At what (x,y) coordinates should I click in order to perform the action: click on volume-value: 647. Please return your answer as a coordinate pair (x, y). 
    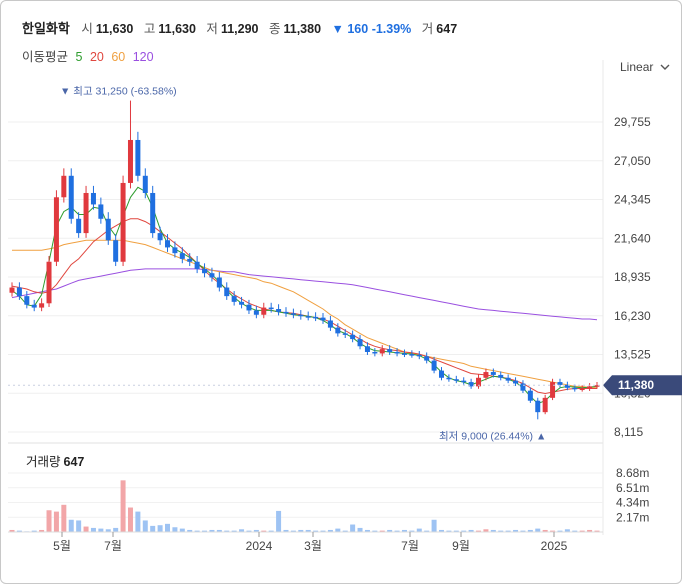
    Looking at the image, I should click on (447, 29).